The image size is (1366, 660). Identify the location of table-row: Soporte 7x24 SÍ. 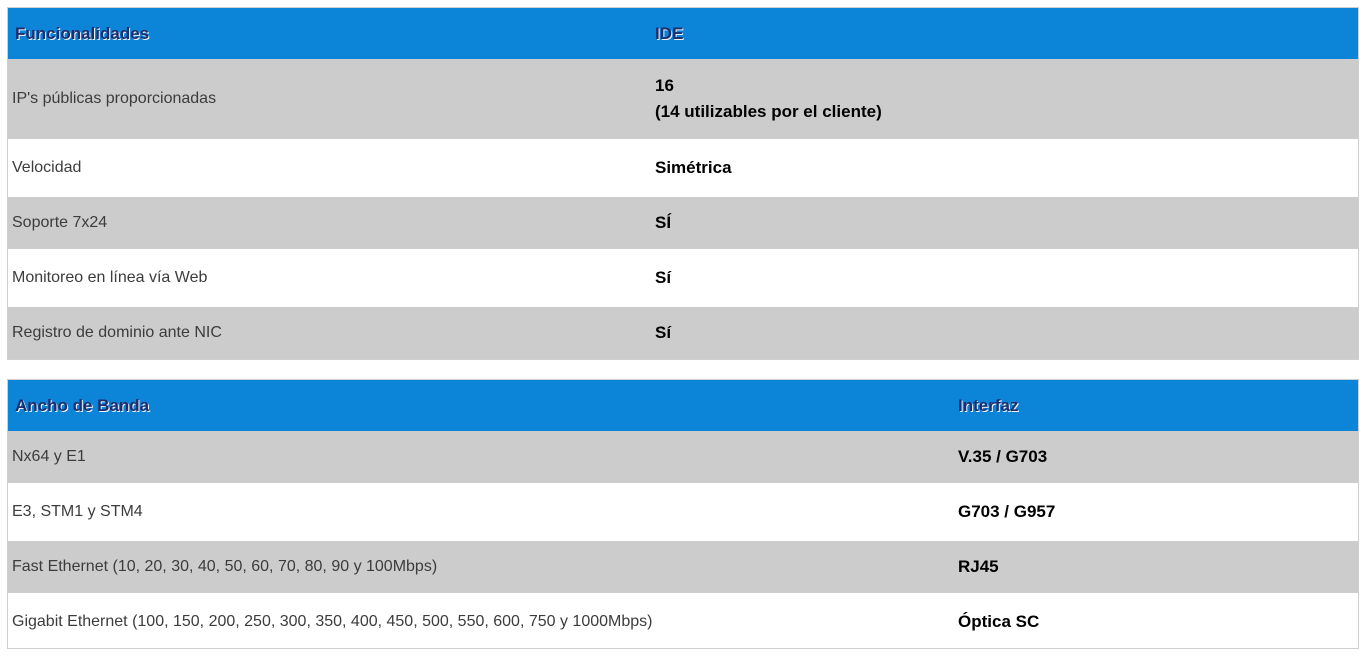
(683, 223).